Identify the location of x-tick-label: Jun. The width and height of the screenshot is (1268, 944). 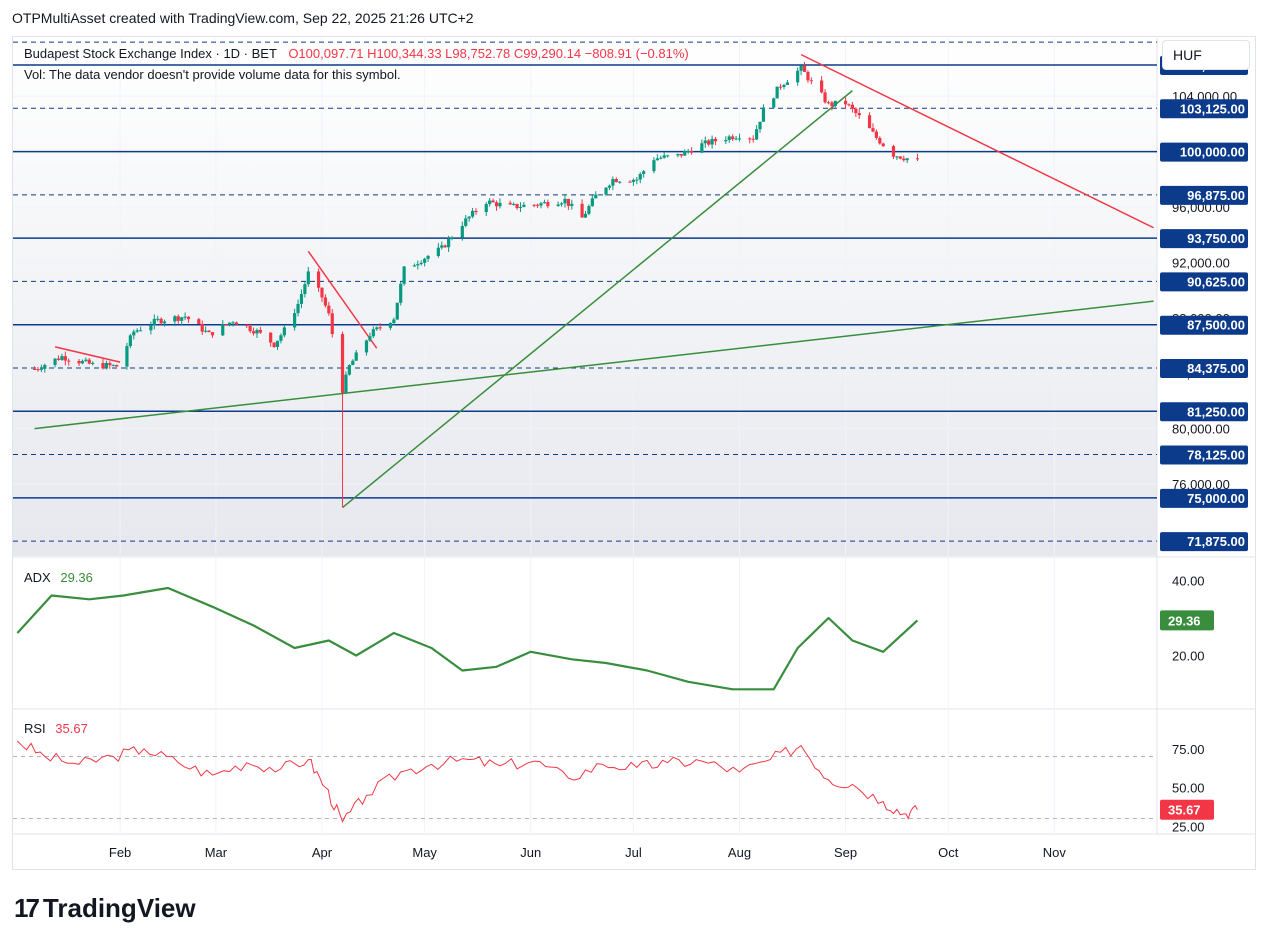
(530, 852).